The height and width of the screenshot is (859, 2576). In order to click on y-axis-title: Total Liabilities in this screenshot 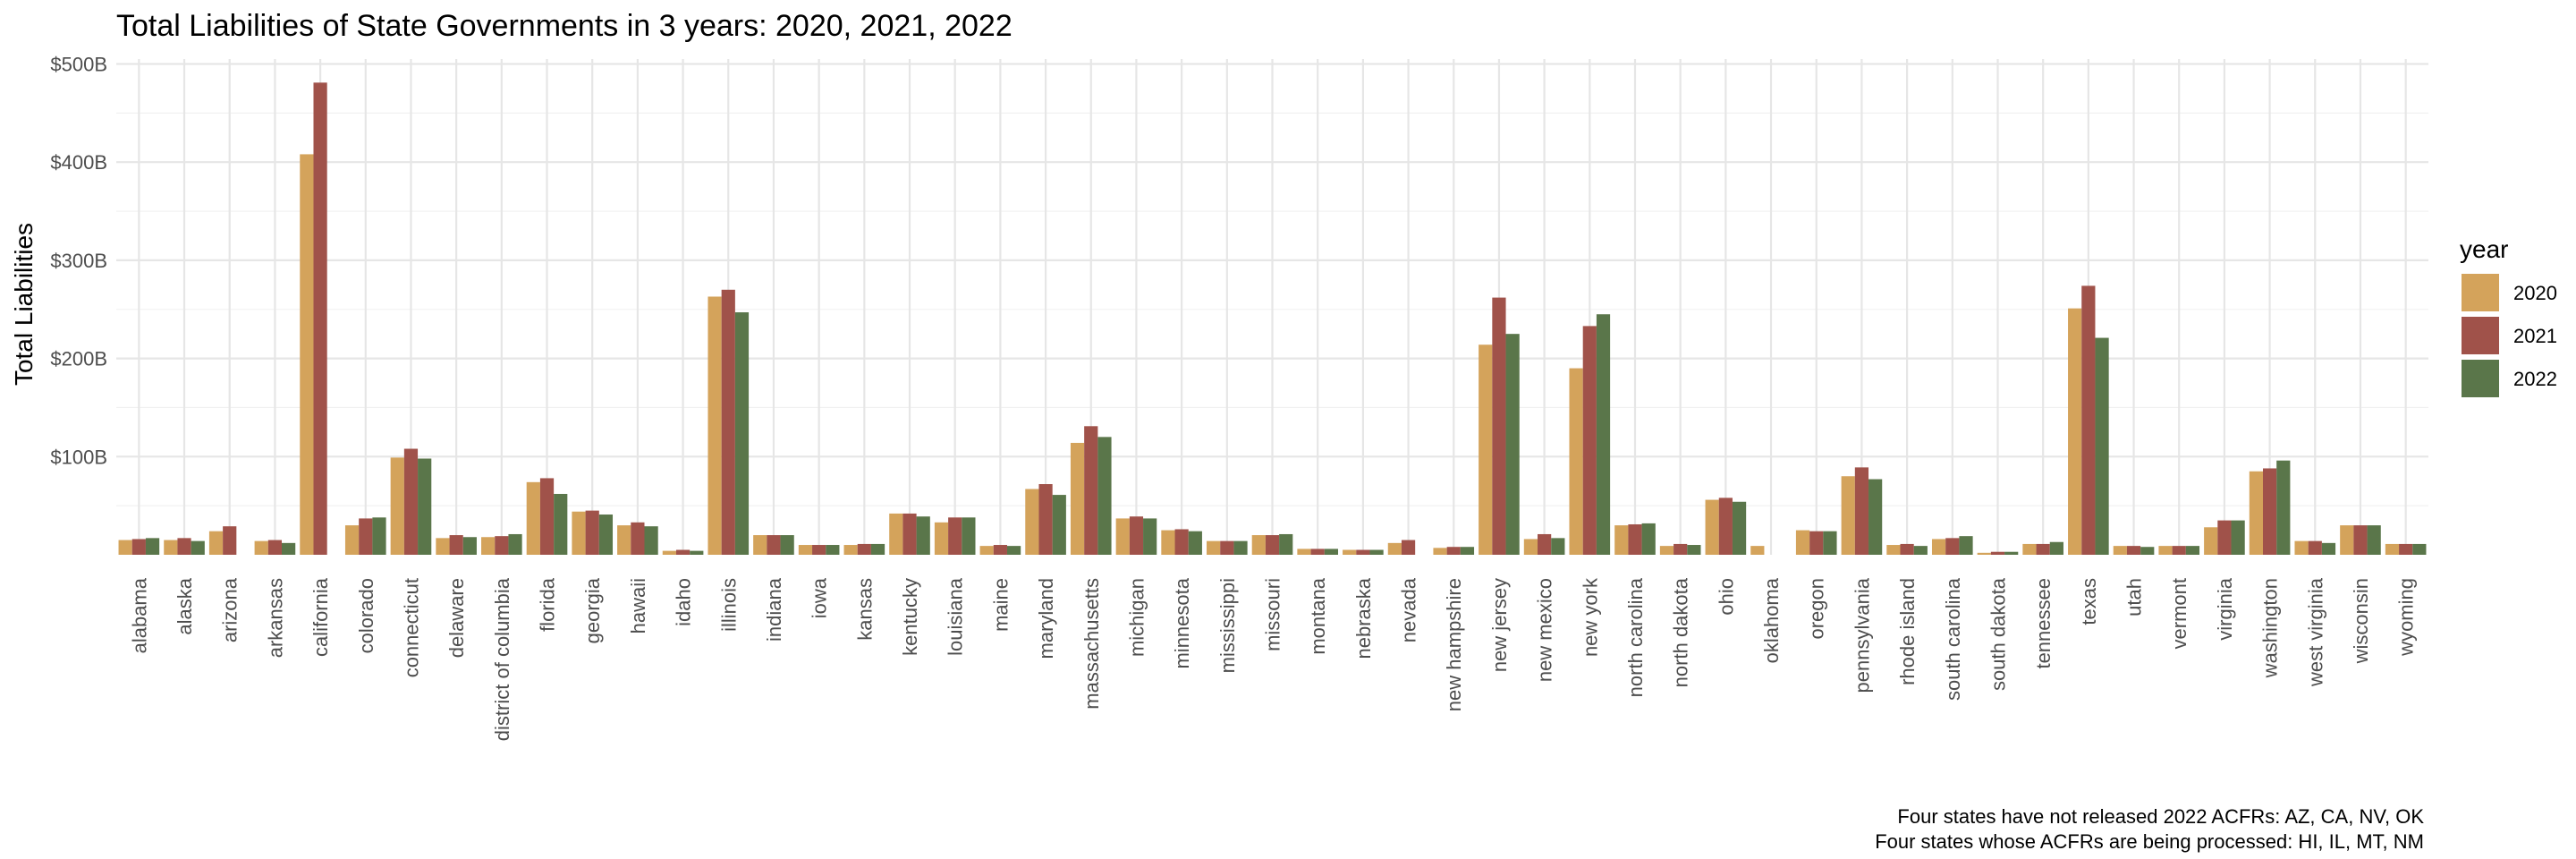, I will do `click(24, 304)`.